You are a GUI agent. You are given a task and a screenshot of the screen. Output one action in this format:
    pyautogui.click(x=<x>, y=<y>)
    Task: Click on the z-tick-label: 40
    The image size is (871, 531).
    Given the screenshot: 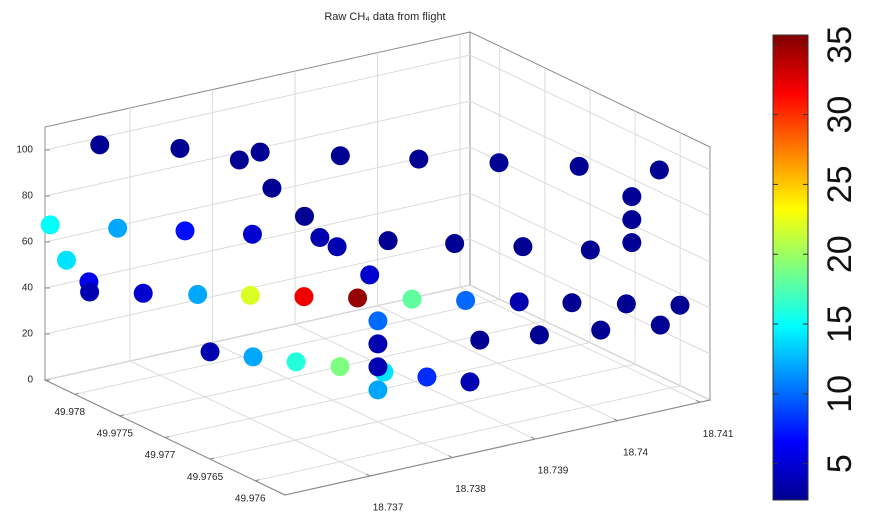 What is the action you would take?
    pyautogui.click(x=28, y=288)
    